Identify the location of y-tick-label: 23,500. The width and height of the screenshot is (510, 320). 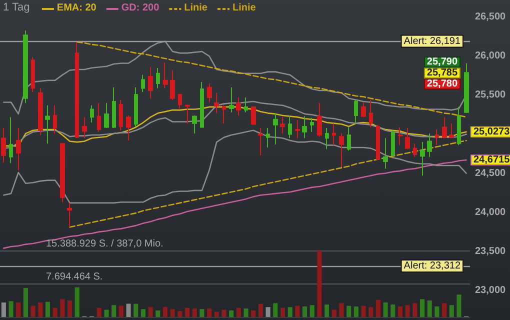
(490, 251).